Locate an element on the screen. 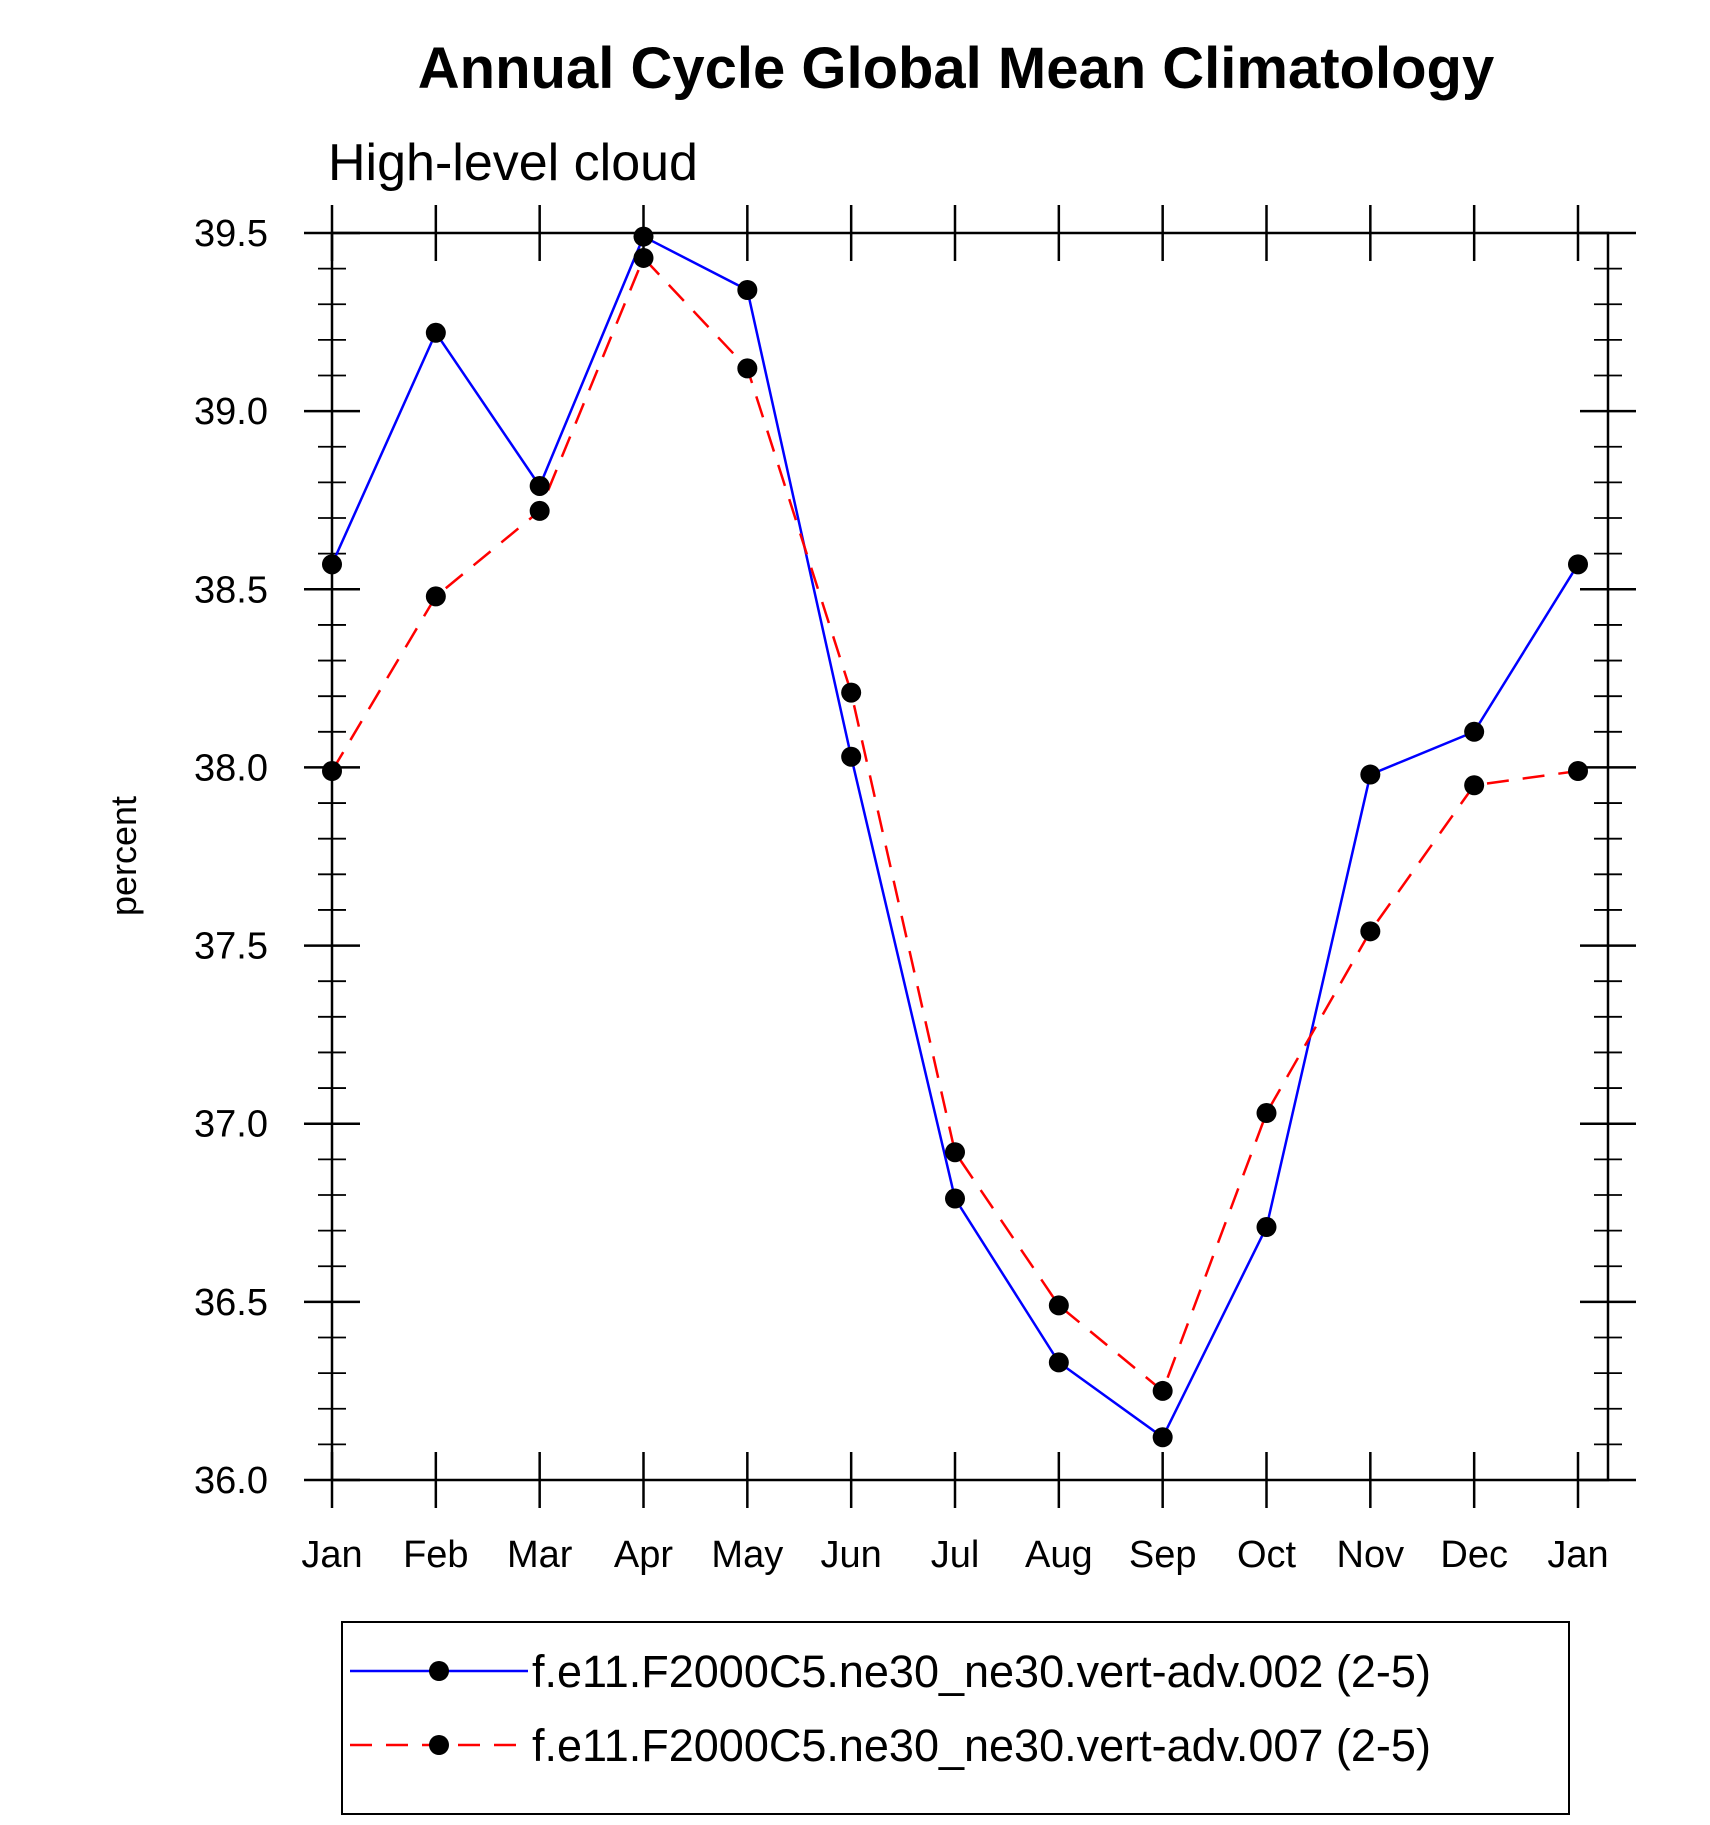 The image size is (1710, 1825). x-tick-labels: Jan Feb Mar Apr May Jun Jul Aug Sep Oct Nov Dec Jan is located at coordinates (954, 1555).